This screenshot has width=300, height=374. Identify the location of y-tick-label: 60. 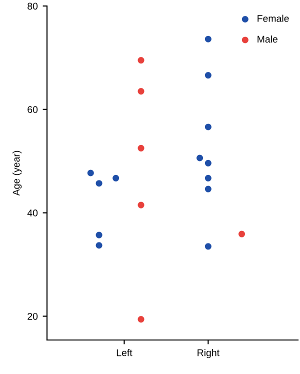
(33, 110).